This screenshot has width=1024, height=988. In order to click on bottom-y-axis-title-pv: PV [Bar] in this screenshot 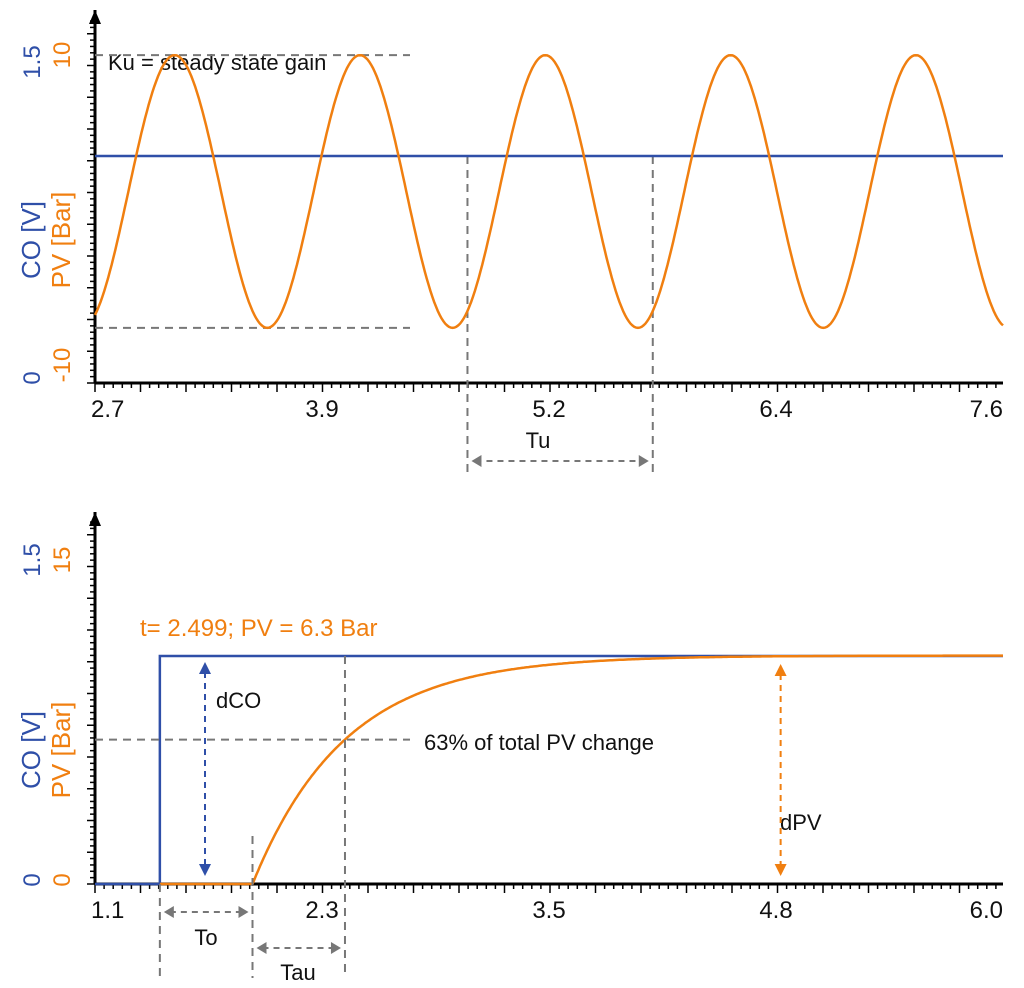, I will do `click(61, 750)`.